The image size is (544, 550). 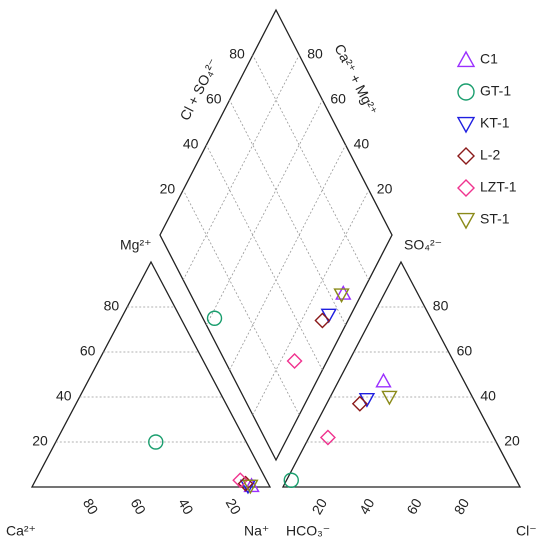 What do you see at coordinates (526, 531) in the screenshot?
I see `axis-label: Cl⁻` at bounding box center [526, 531].